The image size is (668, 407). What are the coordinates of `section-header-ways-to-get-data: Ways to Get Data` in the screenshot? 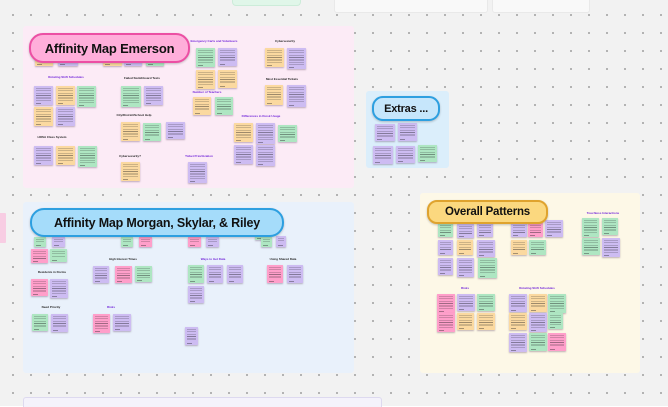 It's located at (213, 259).